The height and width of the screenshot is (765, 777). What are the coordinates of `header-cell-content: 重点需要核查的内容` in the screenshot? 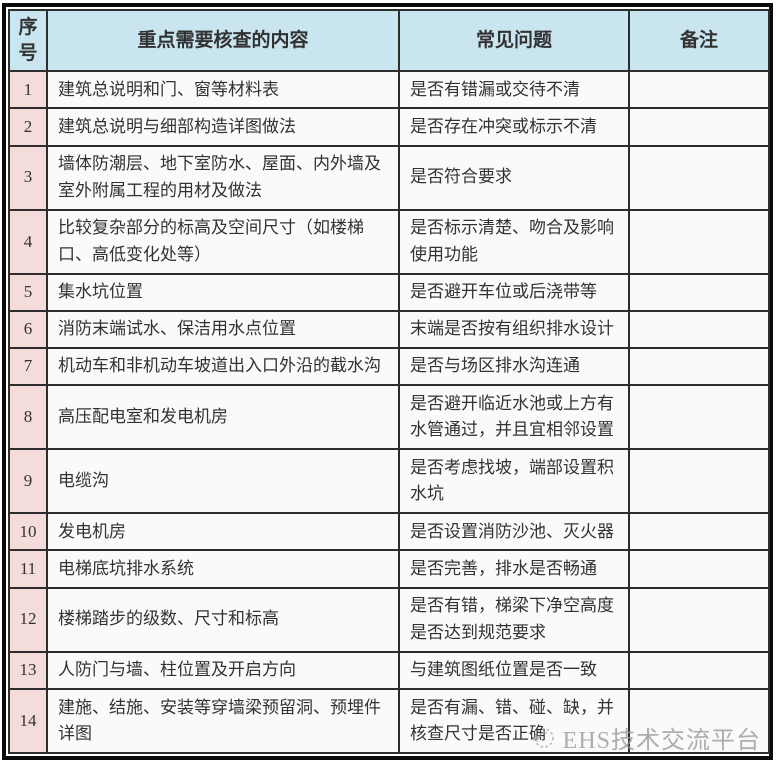 It's located at (223, 40).